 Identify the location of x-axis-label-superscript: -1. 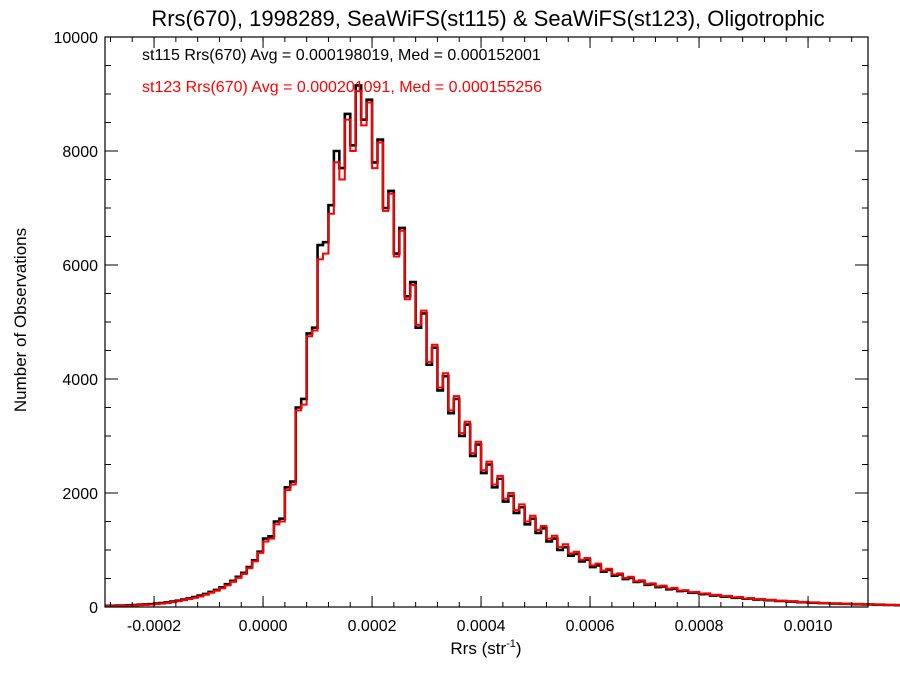
(511, 644).